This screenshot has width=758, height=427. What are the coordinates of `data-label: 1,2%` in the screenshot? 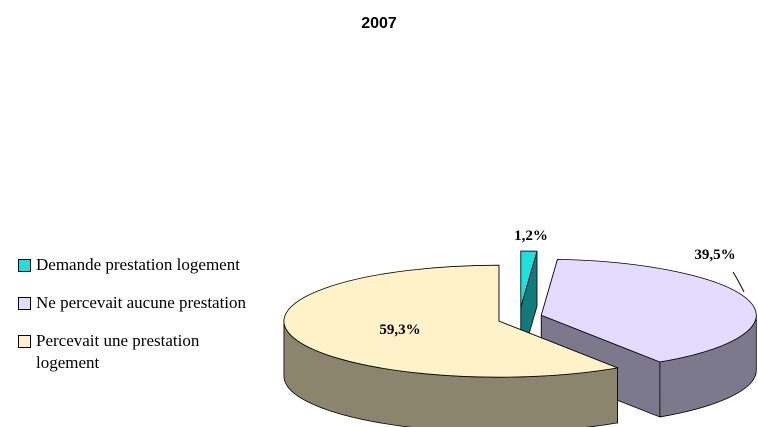 It's located at (531, 236).